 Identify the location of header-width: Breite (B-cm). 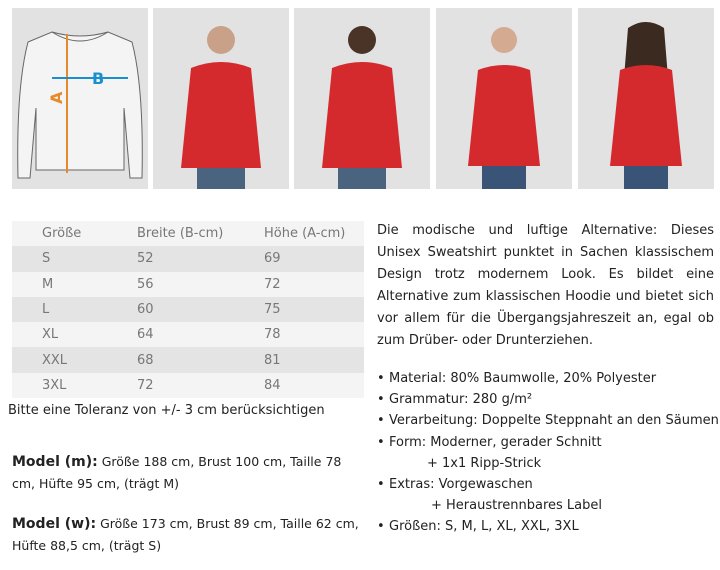
(180, 234).